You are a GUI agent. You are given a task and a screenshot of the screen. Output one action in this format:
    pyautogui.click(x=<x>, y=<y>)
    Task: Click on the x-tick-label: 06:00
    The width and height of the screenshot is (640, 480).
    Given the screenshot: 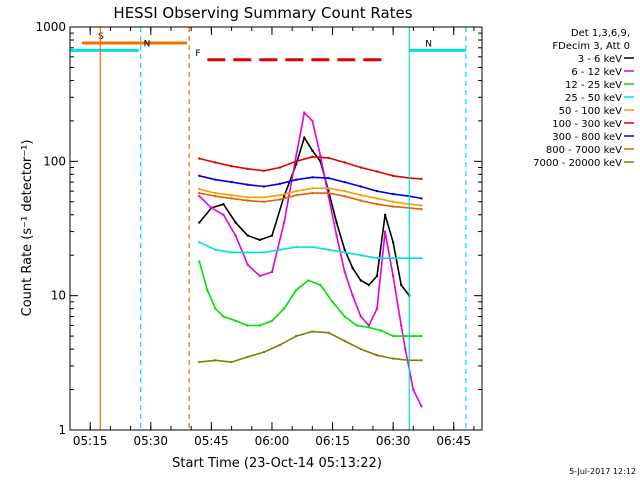 What is the action you would take?
    pyautogui.click(x=272, y=441)
    